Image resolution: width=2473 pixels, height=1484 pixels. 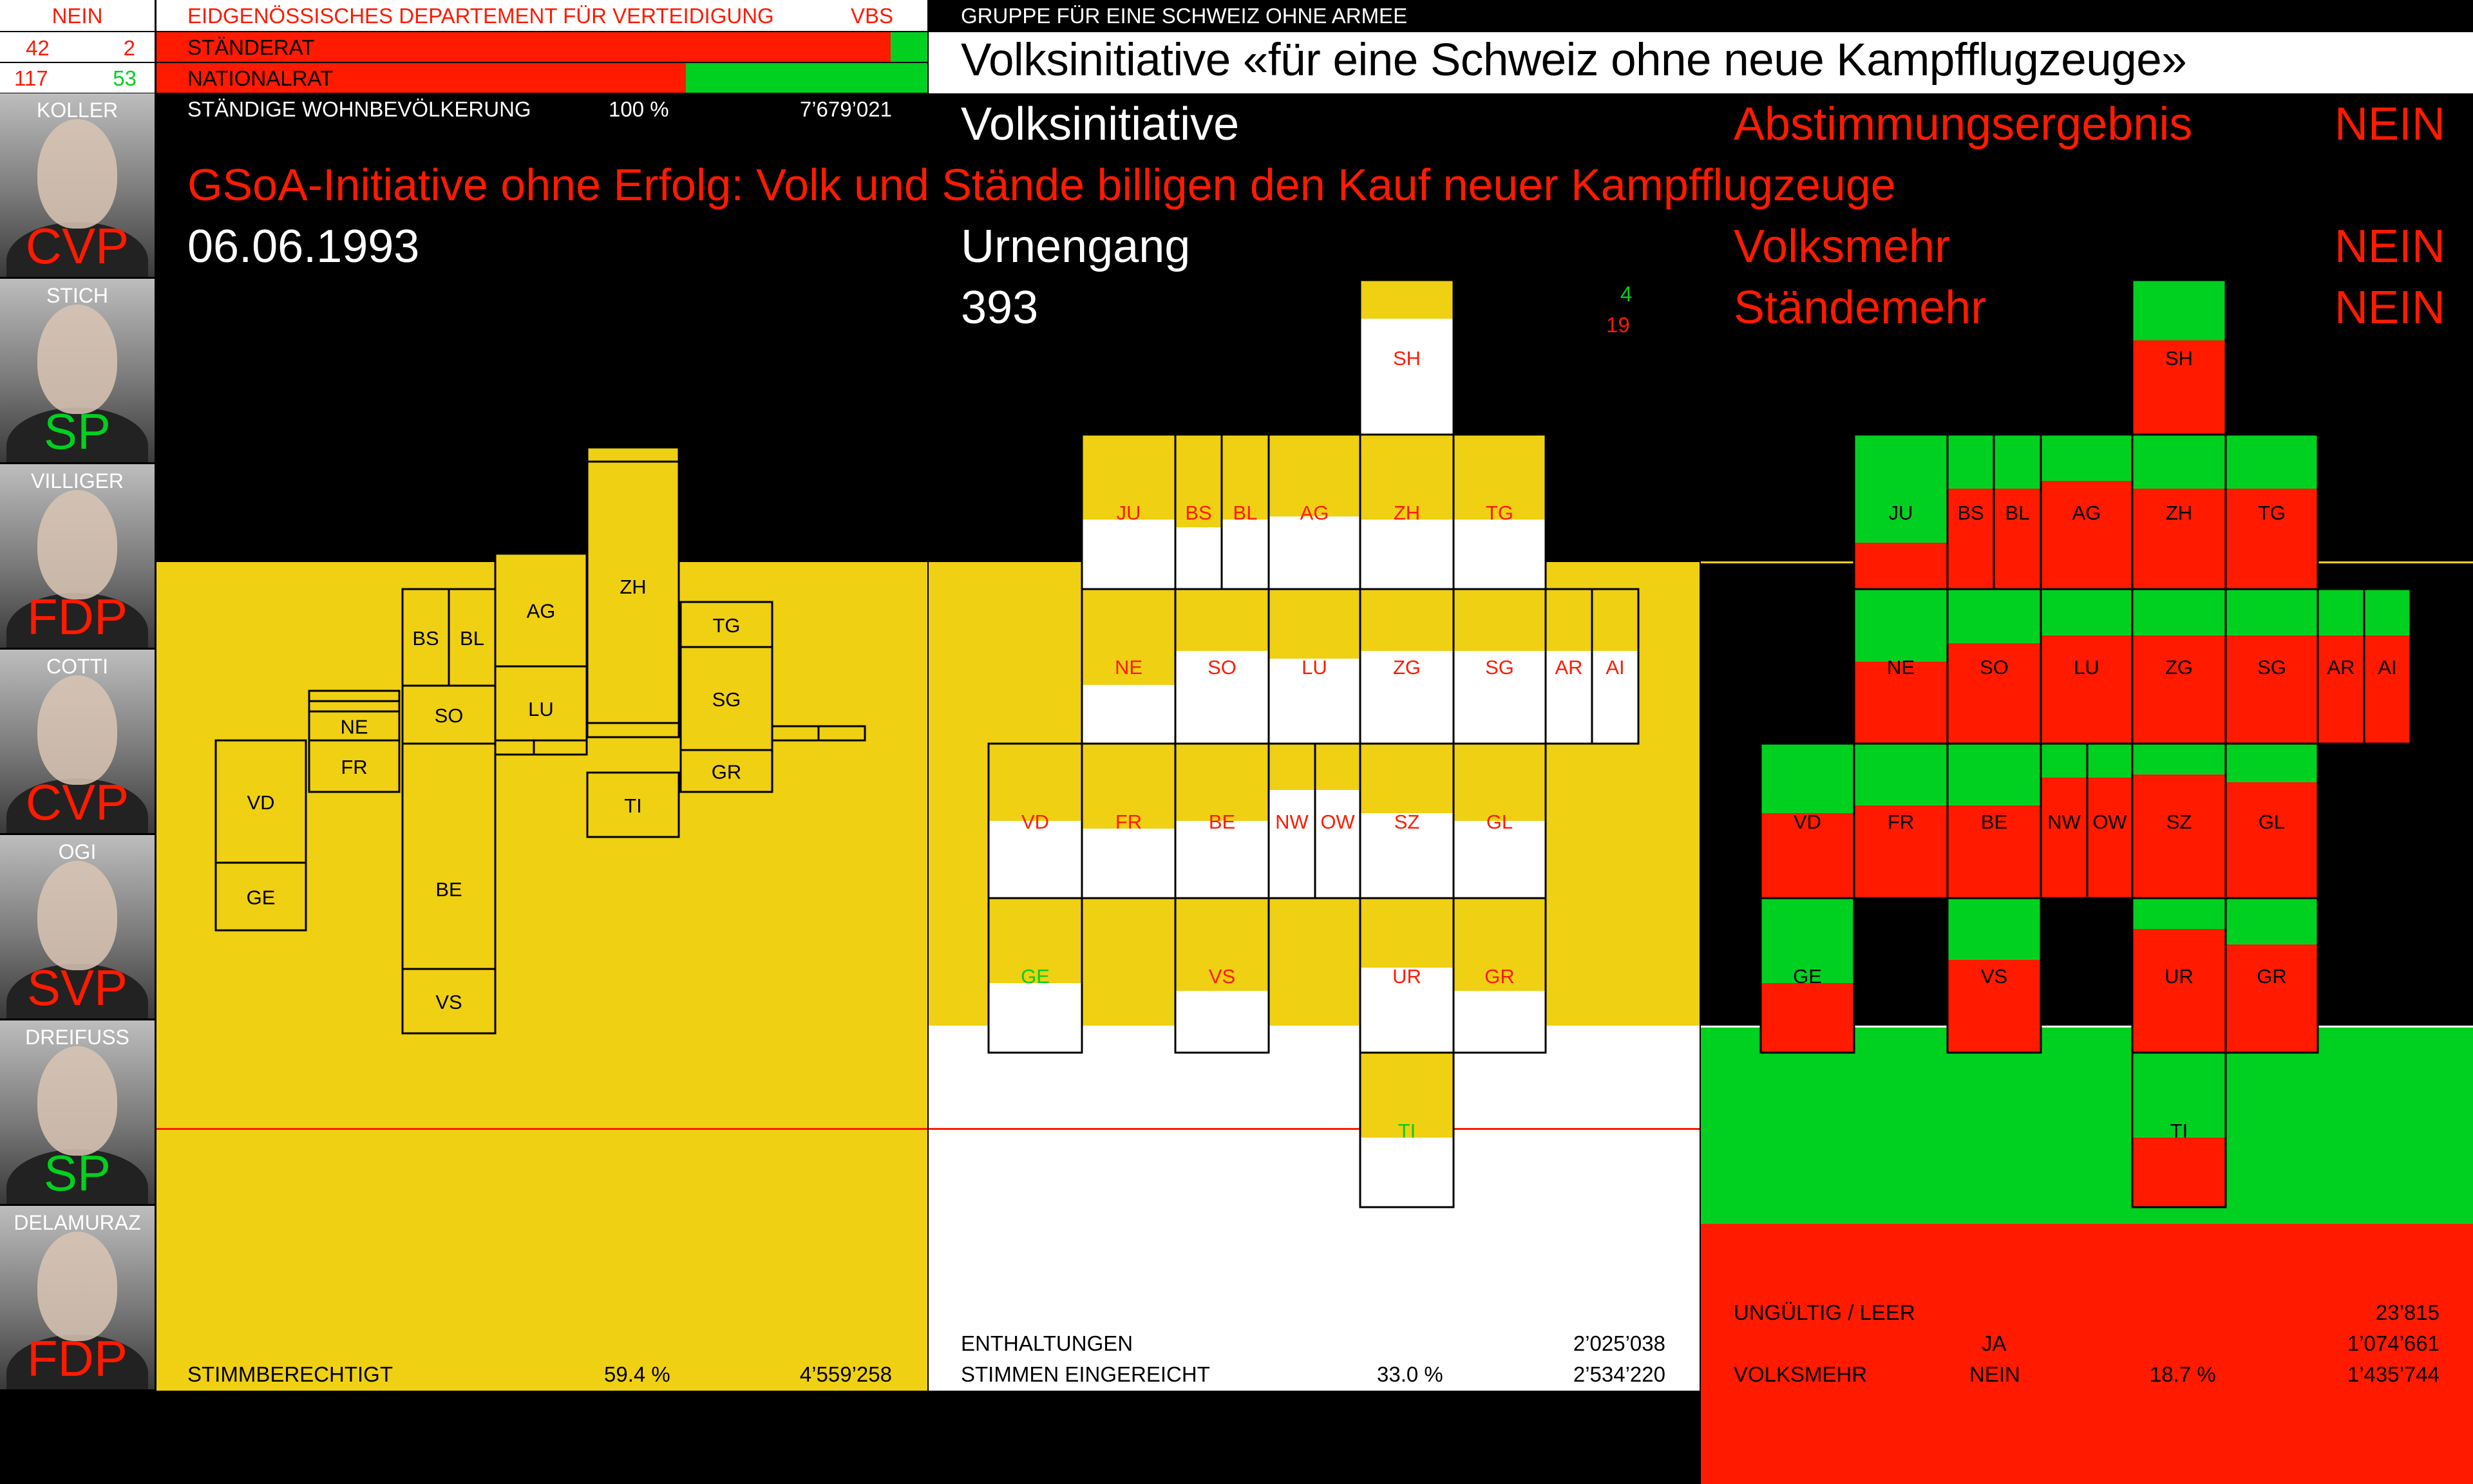 I want to click on volksmehr-pct: 18.7 %, so click(x=2183, y=1374).